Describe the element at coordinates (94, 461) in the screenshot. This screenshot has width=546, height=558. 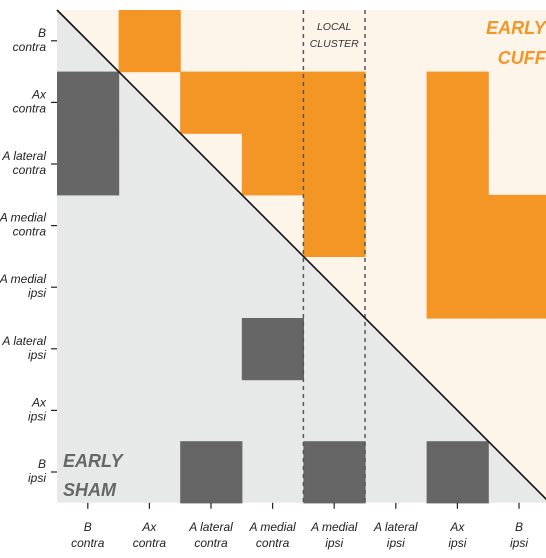
I see `early-sham-label-line1: EARLY` at that location.